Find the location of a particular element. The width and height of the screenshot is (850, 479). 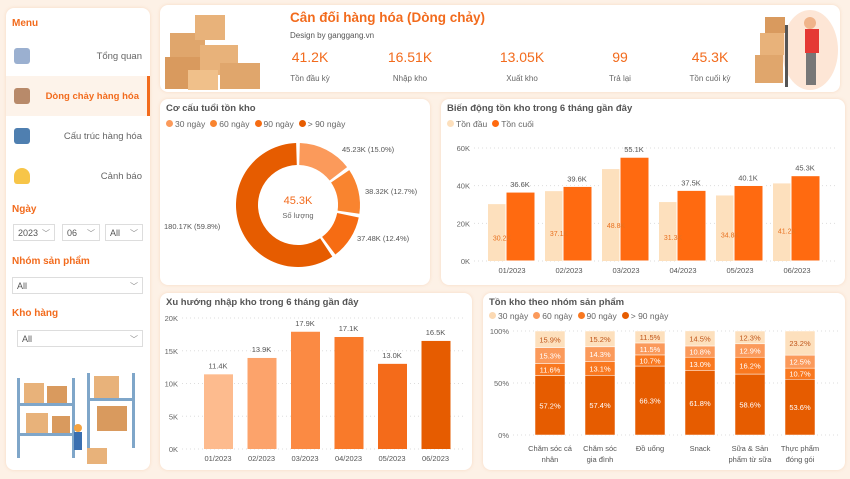

nav-tong-quan: Tổng quan is located at coordinates (78, 56).